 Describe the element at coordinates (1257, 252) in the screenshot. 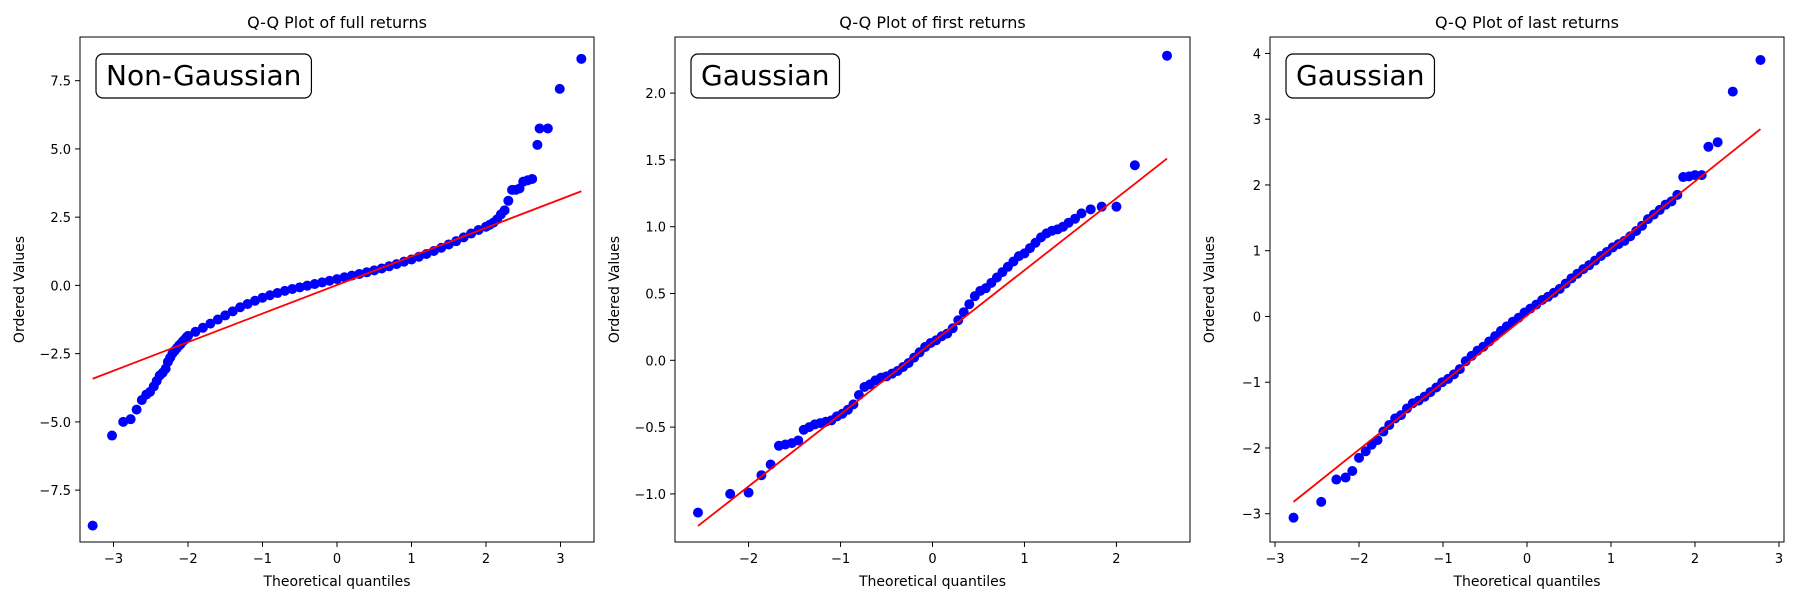

I see `y-tick-label: 1` at that location.